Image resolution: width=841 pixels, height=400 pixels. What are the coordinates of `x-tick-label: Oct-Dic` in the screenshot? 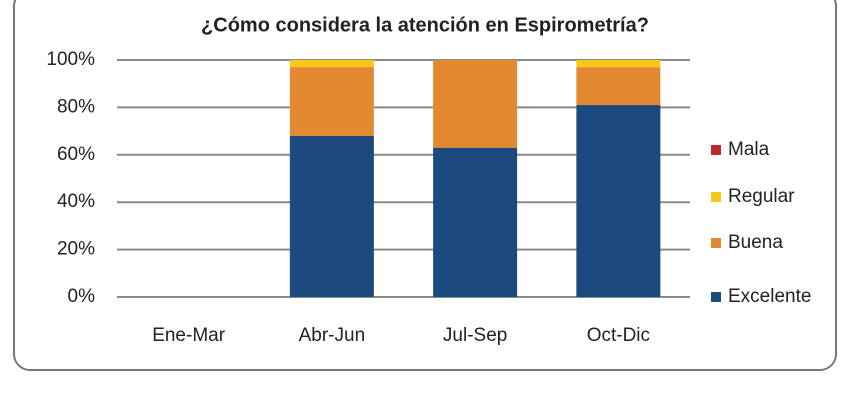 It's located at (618, 335).